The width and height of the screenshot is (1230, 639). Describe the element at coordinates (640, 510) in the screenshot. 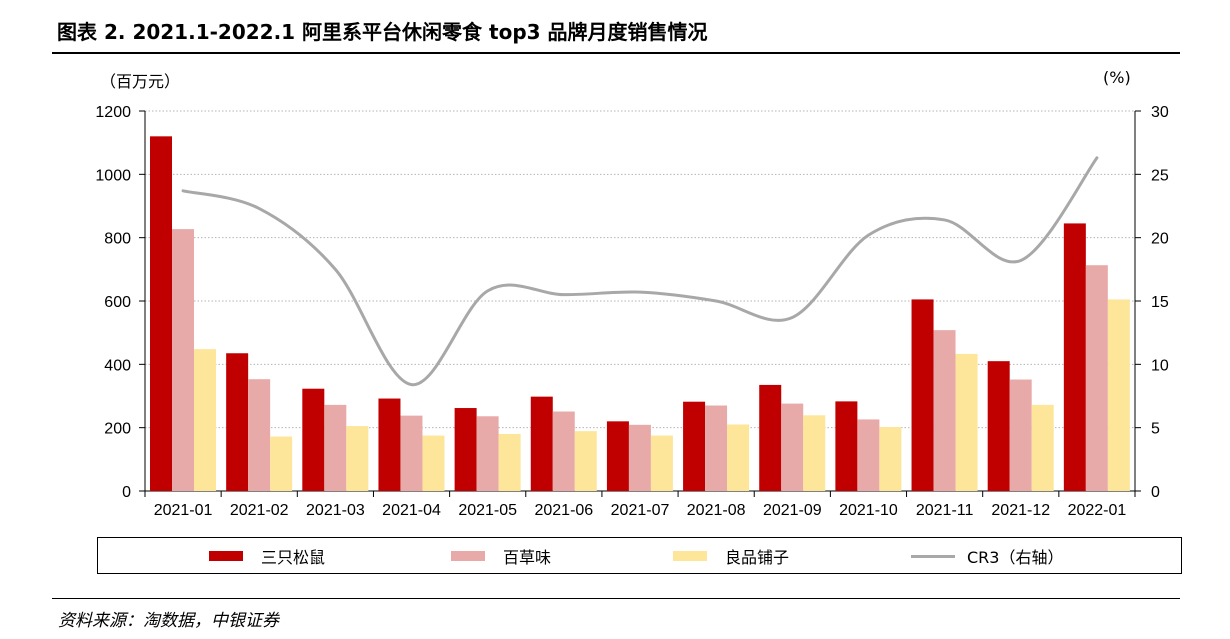

I see `x-axis-tick-label: 2021-07` at that location.